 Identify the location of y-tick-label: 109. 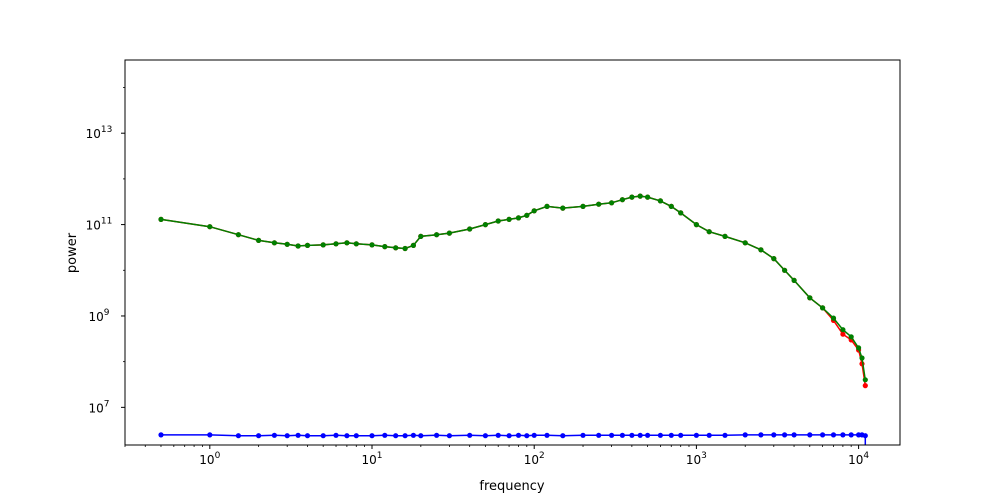
(98, 316).